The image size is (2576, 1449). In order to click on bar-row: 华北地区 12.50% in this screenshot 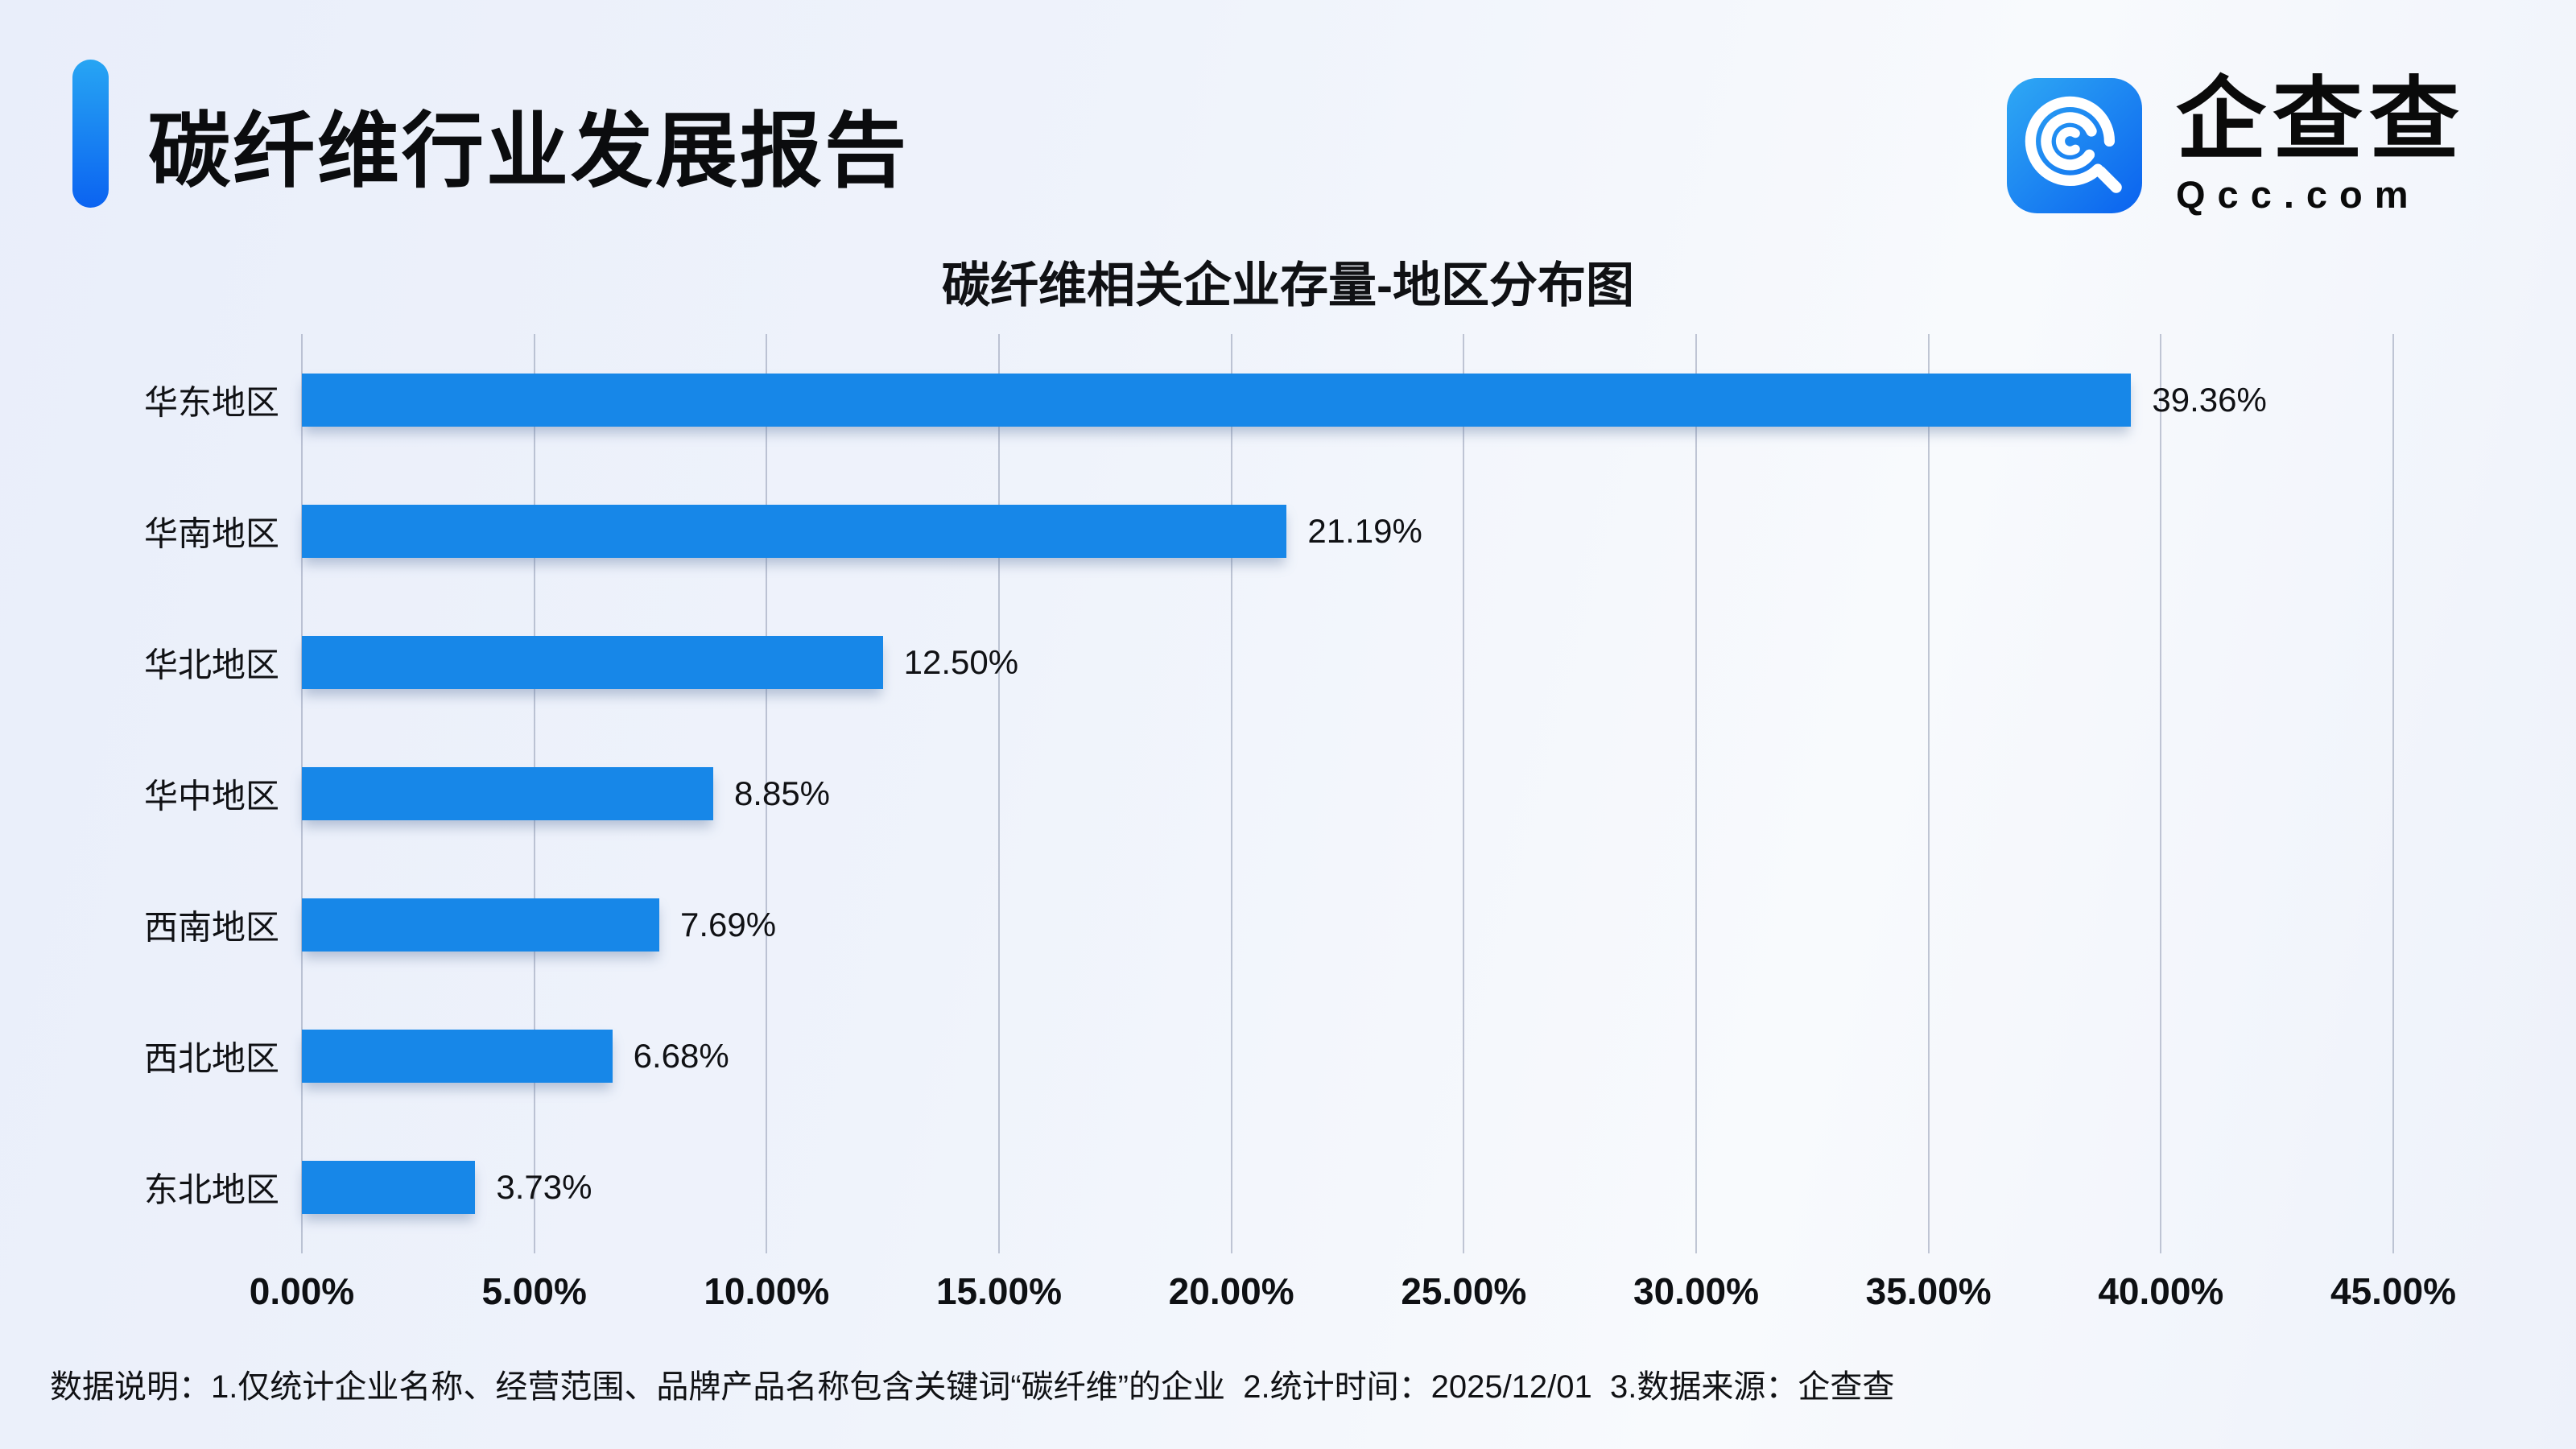, I will do `click(1268, 662)`.